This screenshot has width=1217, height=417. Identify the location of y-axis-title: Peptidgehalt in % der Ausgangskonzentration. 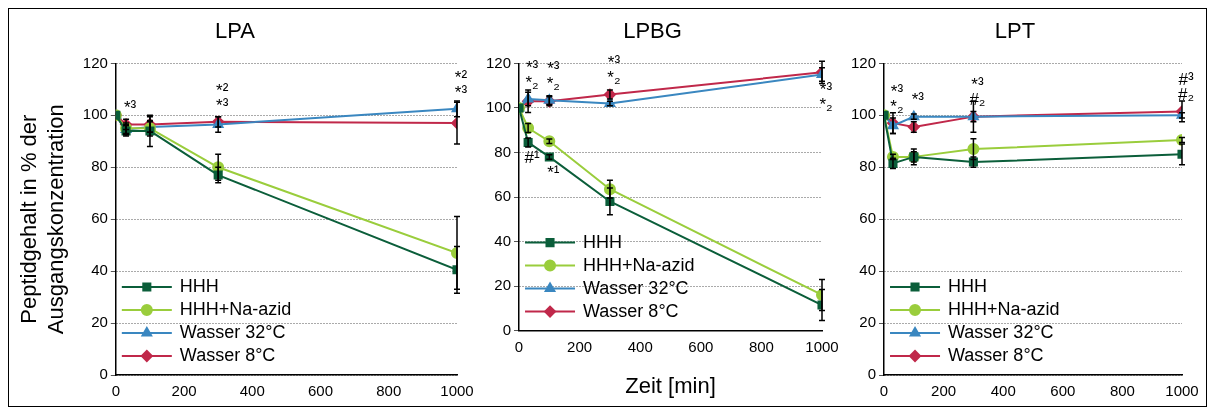
(42, 219).